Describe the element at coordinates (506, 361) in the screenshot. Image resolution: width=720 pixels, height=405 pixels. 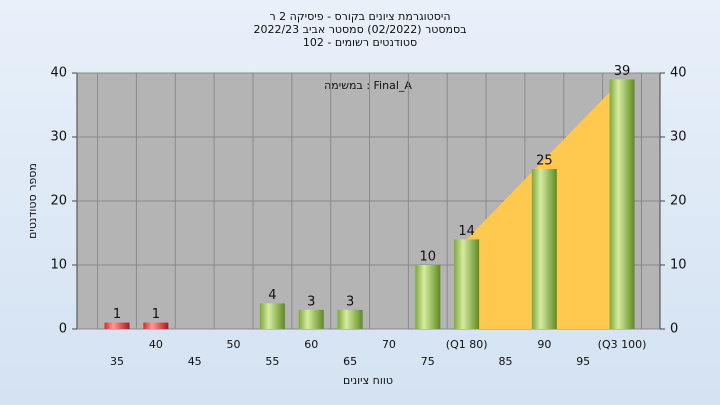
I see `x-tick-label: 85` at that location.